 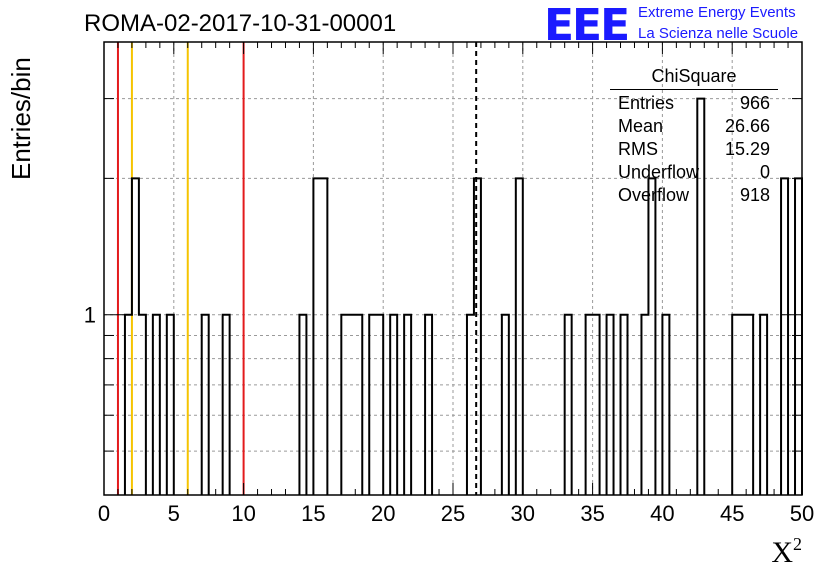 What do you see at coordinates (659, 172) in the screenshot?
I see `stats-label: Underflow` at bounding box center [659, 172].